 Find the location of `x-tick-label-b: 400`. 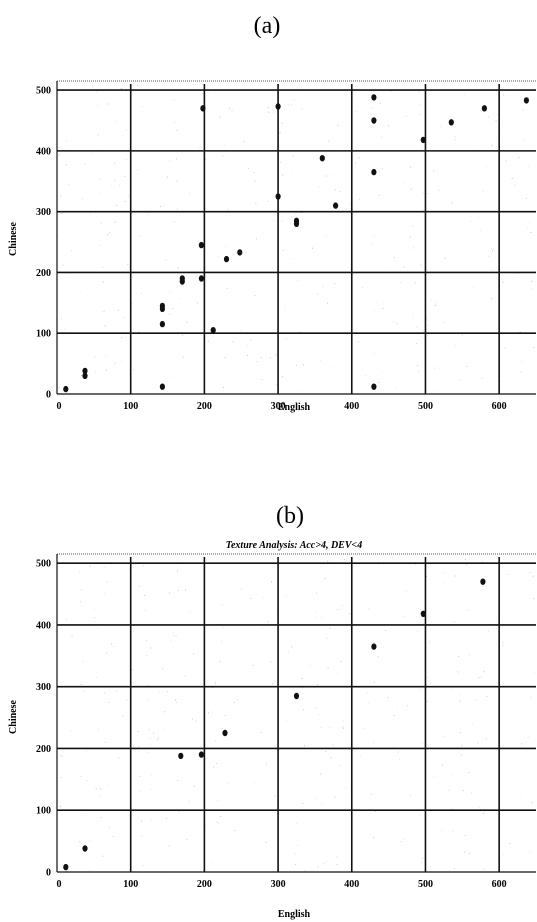

x-tick-label-b: 400 is located at coordinates (351, 884).